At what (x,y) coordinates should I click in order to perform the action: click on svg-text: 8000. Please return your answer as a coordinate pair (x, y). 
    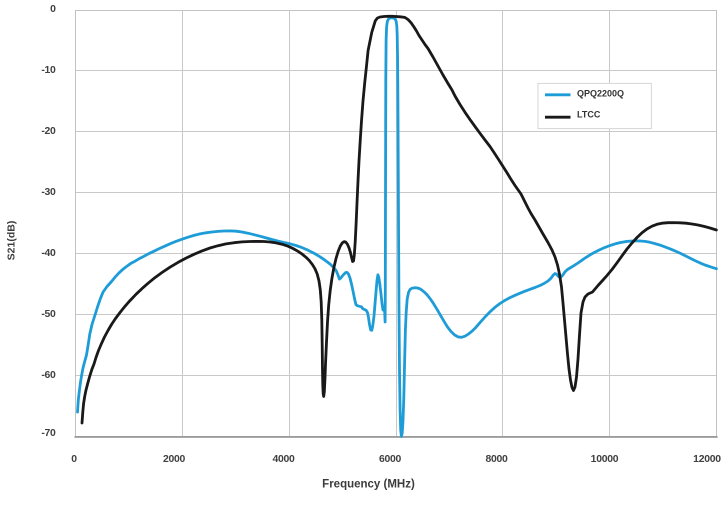
    Looking at the image, I should click on (496, 459).